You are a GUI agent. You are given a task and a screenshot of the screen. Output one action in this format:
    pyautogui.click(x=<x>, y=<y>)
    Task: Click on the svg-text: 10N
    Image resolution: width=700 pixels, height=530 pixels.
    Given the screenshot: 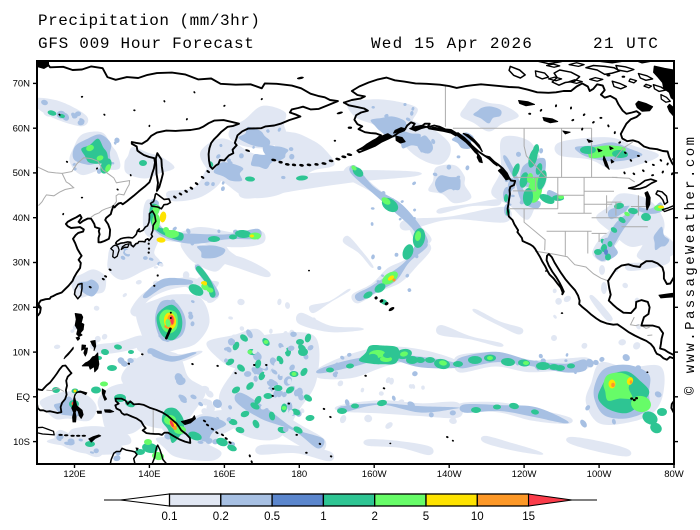 What is the action you would take?
    pyautogui.click(x=22, y=352)
    